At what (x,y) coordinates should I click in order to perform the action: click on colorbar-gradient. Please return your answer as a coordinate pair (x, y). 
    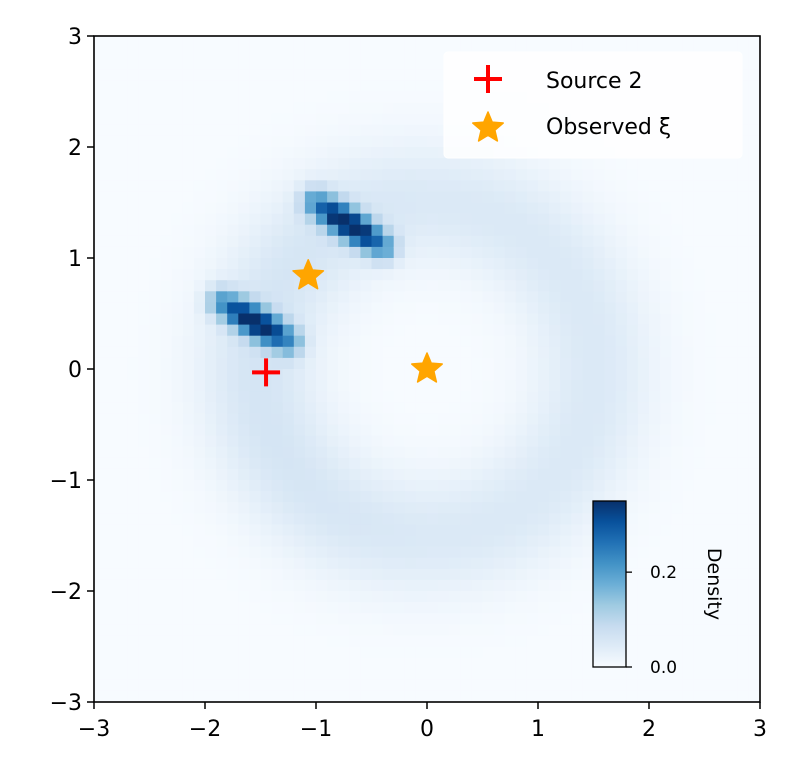
    Looking at the image, I should click on (609, 584).